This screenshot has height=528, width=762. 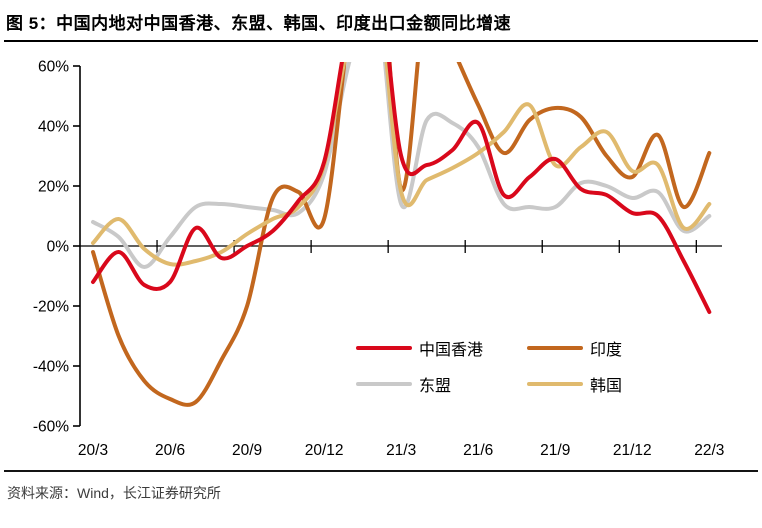 I want to click on legend-label: 印度, so click(x=606, y=350).